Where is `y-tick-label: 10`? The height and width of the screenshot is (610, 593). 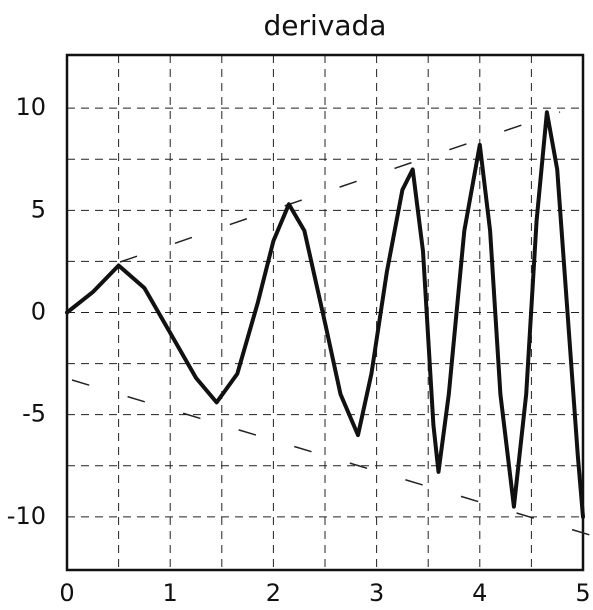
y-tick-label: 10 is located at coordinates (30, 107).